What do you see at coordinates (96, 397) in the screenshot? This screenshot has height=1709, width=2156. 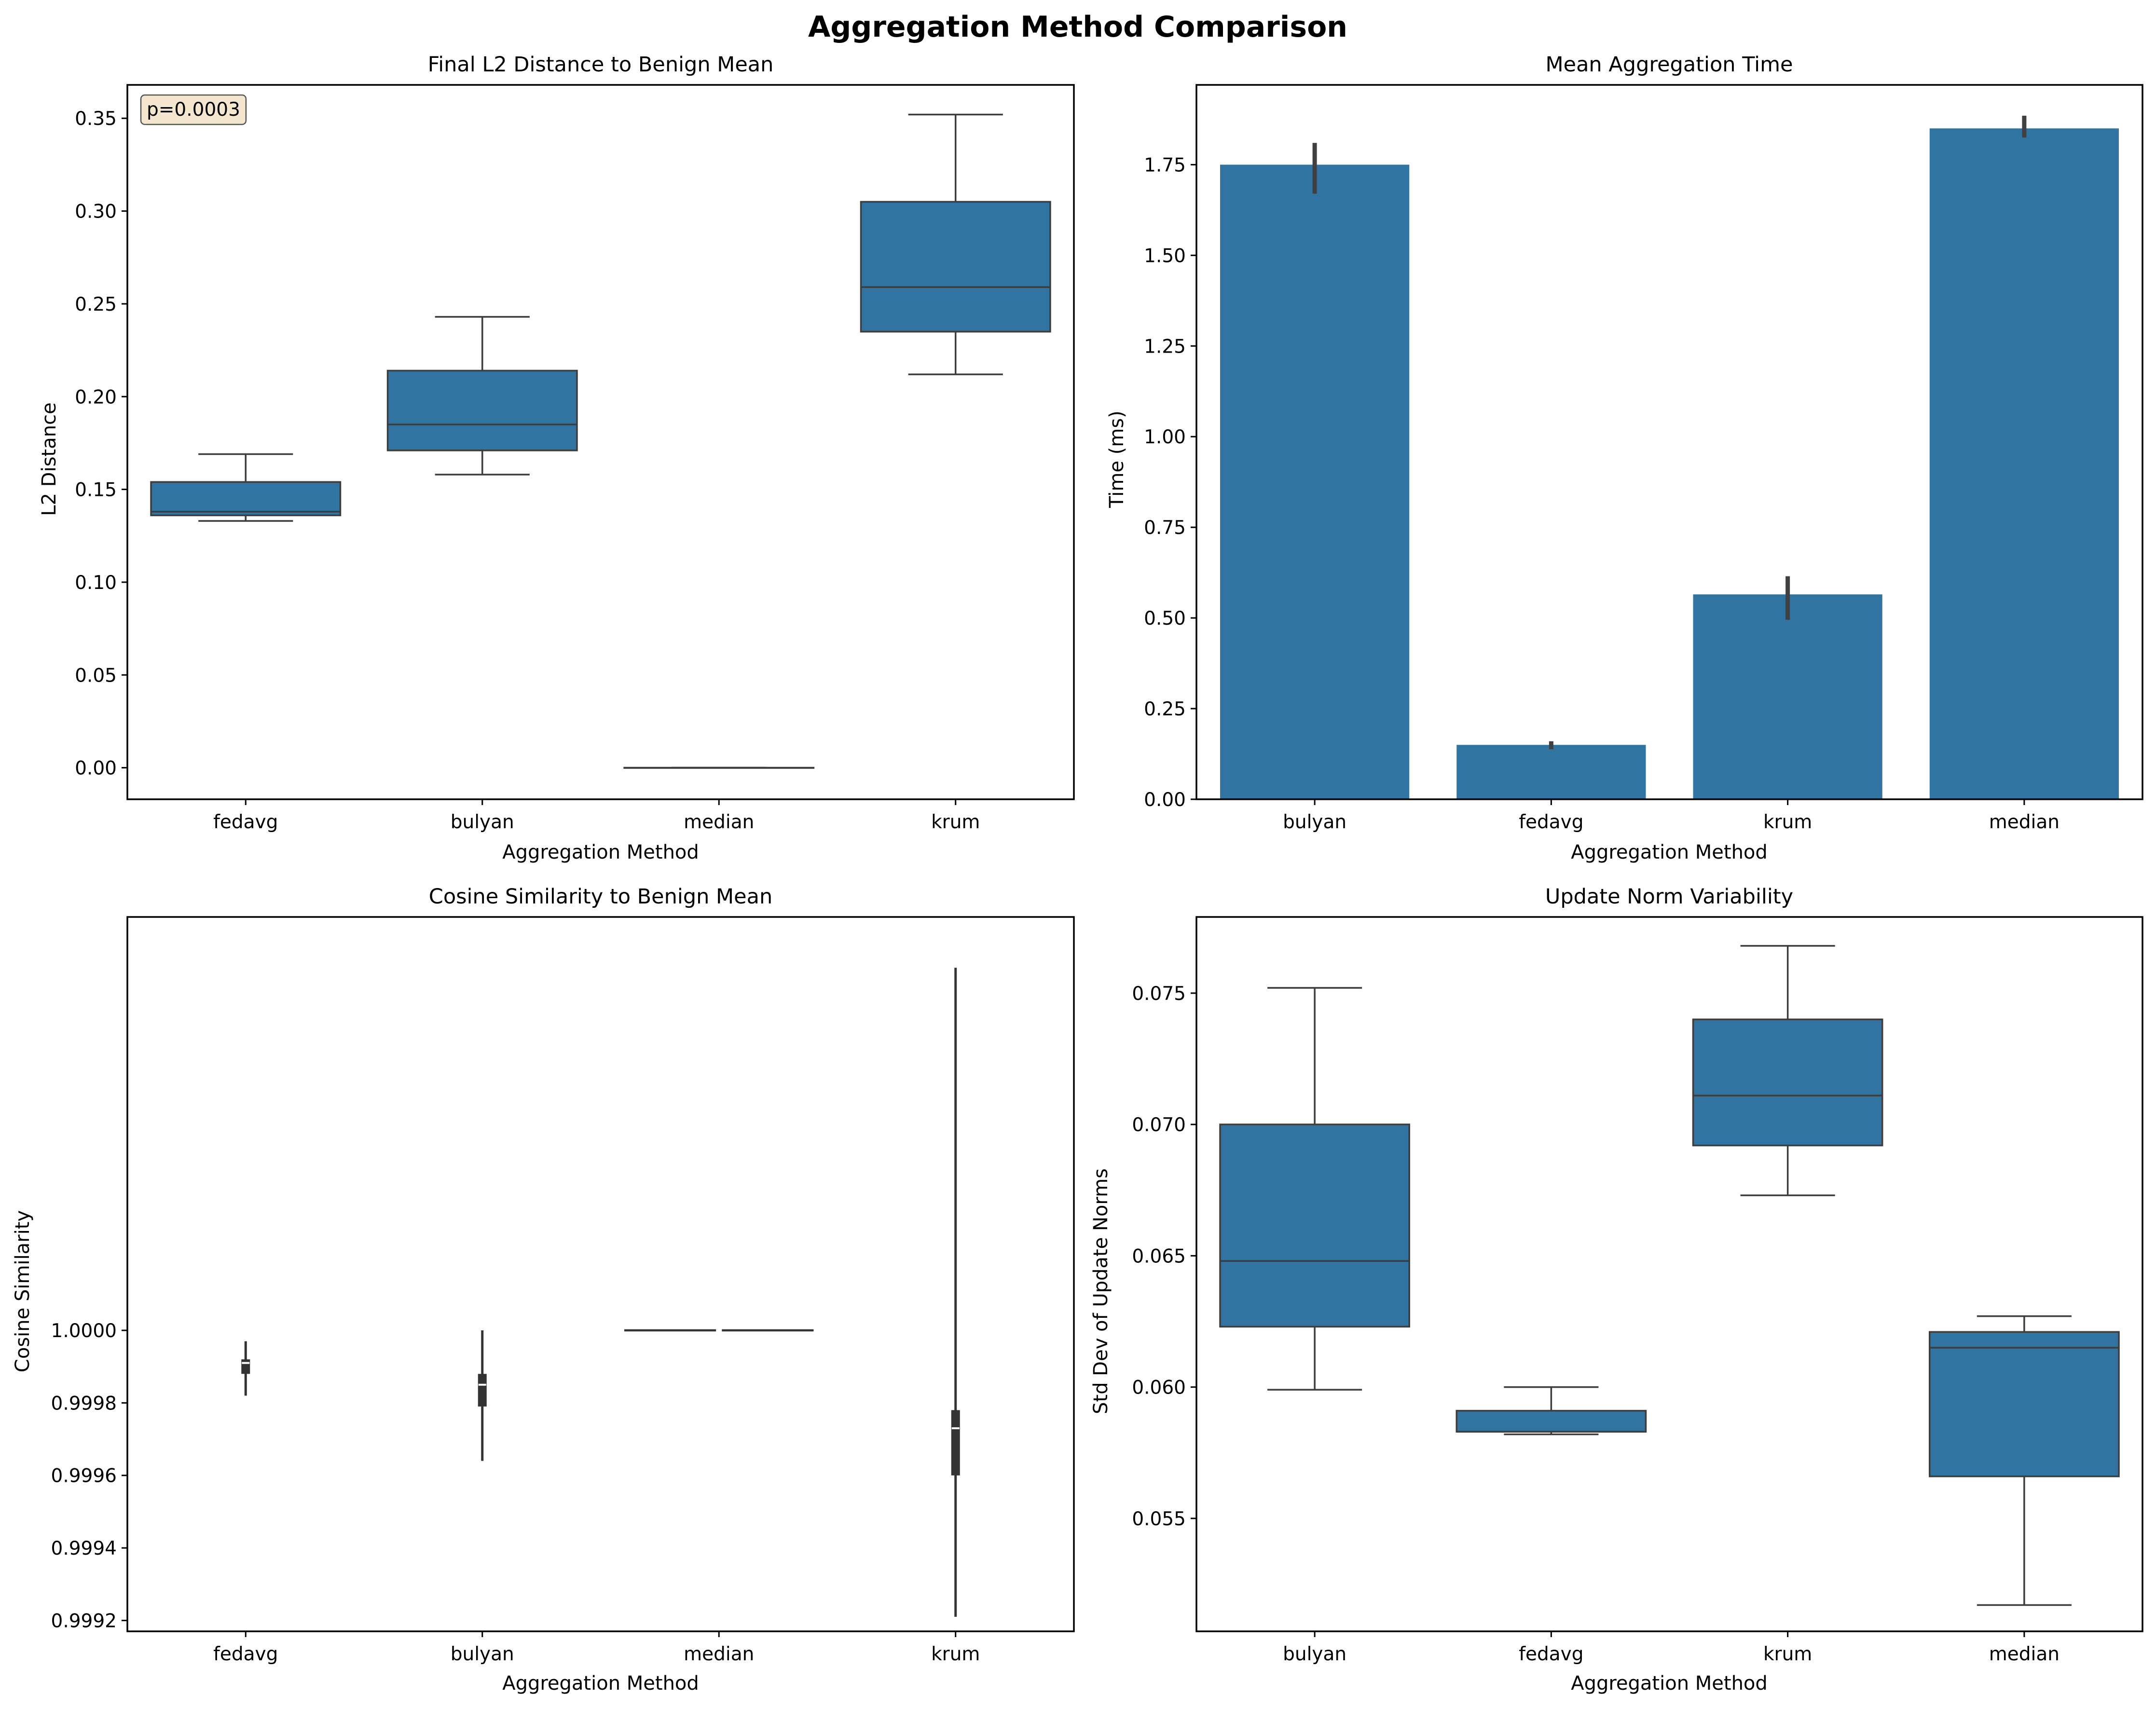 I see `y-tick-label: 0.20` at bounding box center [96, 397].